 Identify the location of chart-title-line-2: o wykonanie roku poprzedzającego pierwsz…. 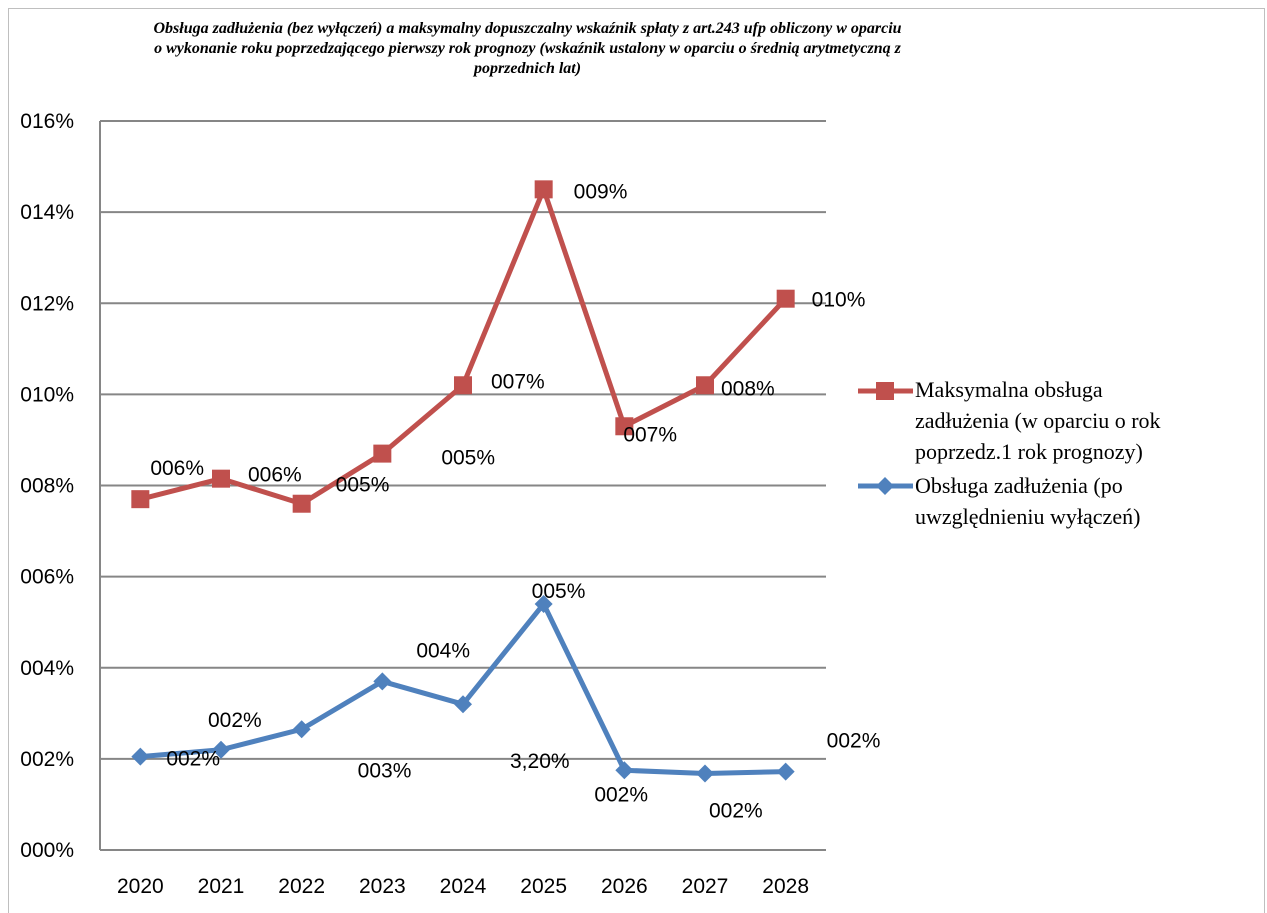
(527, 48).